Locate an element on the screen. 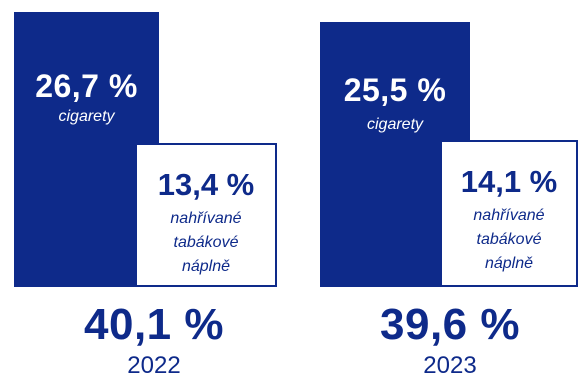  total-value-2023: 39,6 % is located at coordinates (450, 324).